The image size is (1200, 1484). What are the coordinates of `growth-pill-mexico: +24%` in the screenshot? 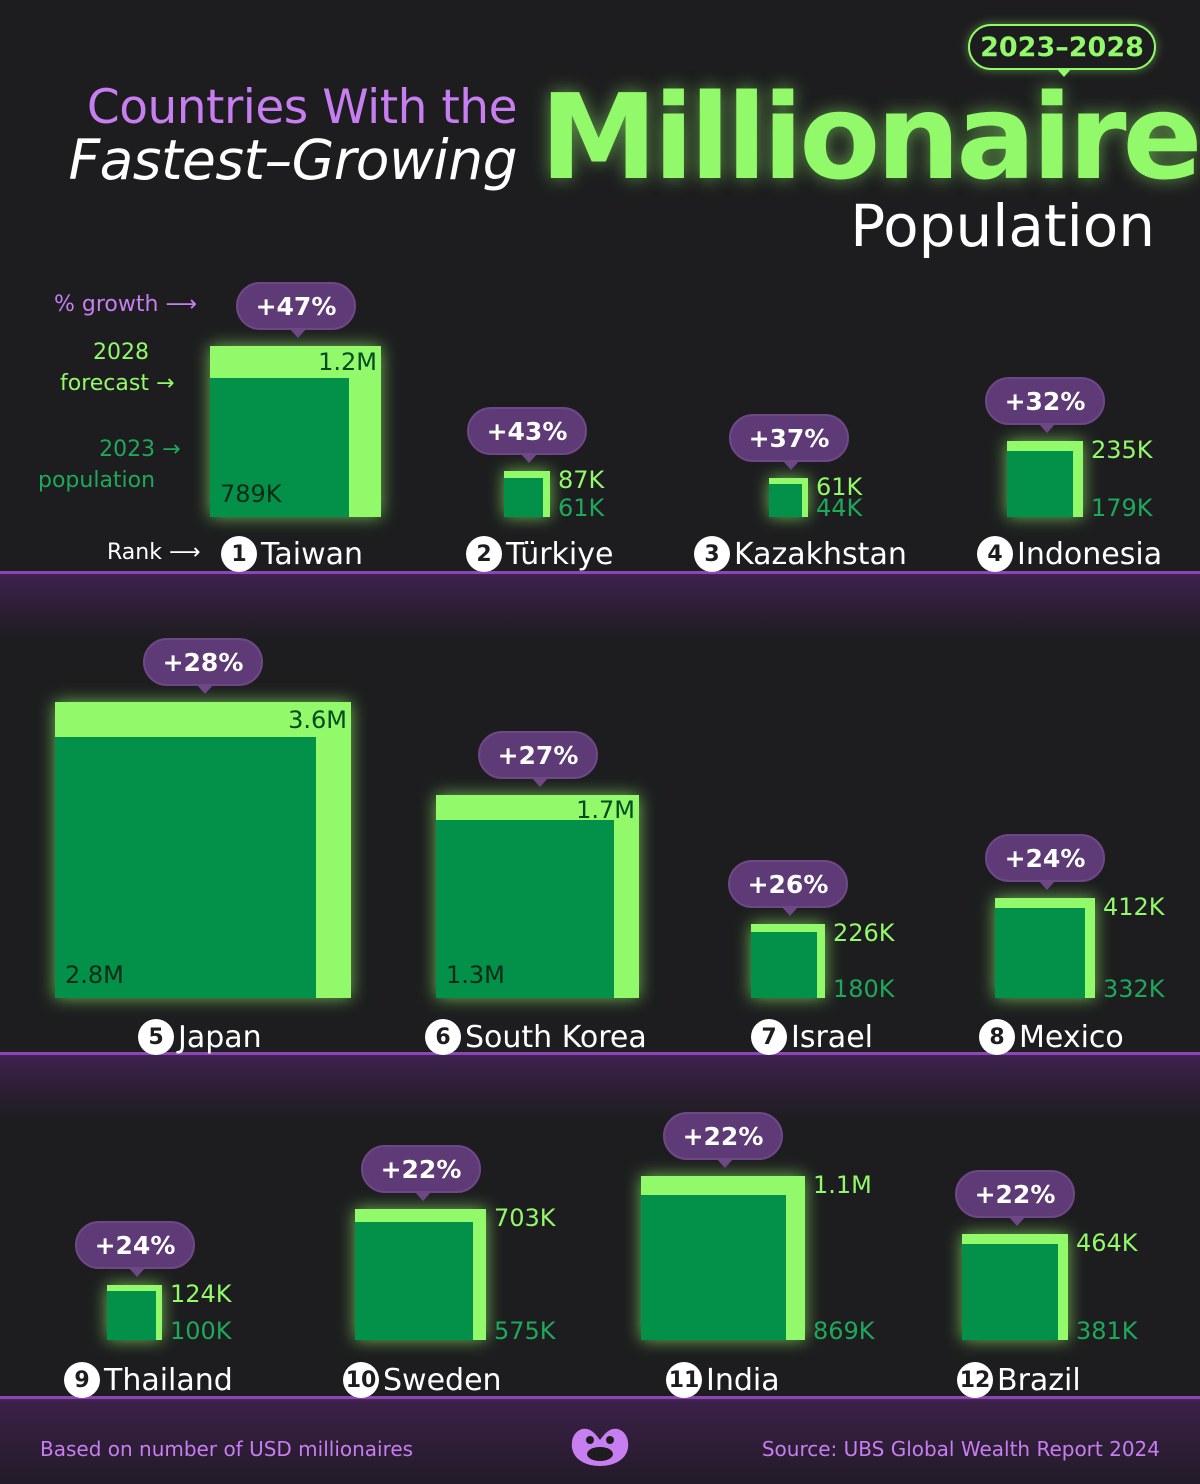 It's located at (1045, 862).